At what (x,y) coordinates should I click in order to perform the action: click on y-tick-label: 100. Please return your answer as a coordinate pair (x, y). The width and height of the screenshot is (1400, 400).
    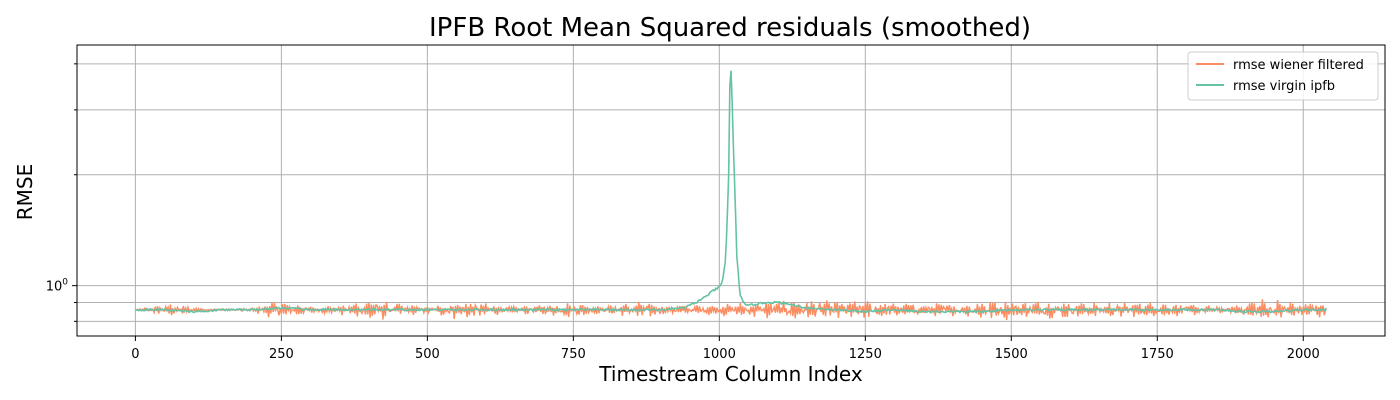
    Looking at the image, I should click on (57, 286).